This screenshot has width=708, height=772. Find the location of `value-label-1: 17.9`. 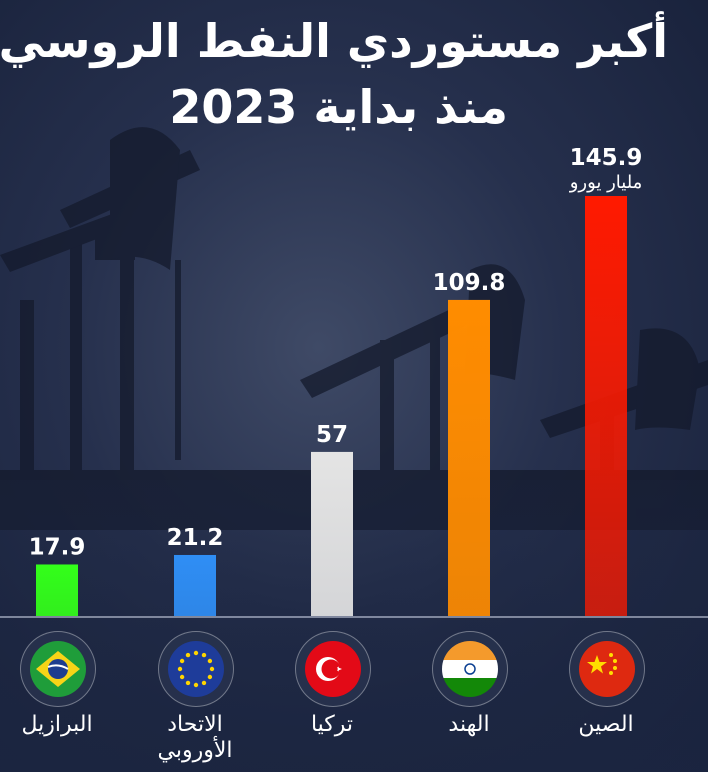

value-label-1: 17.9 is located at coordinates (57, 547).